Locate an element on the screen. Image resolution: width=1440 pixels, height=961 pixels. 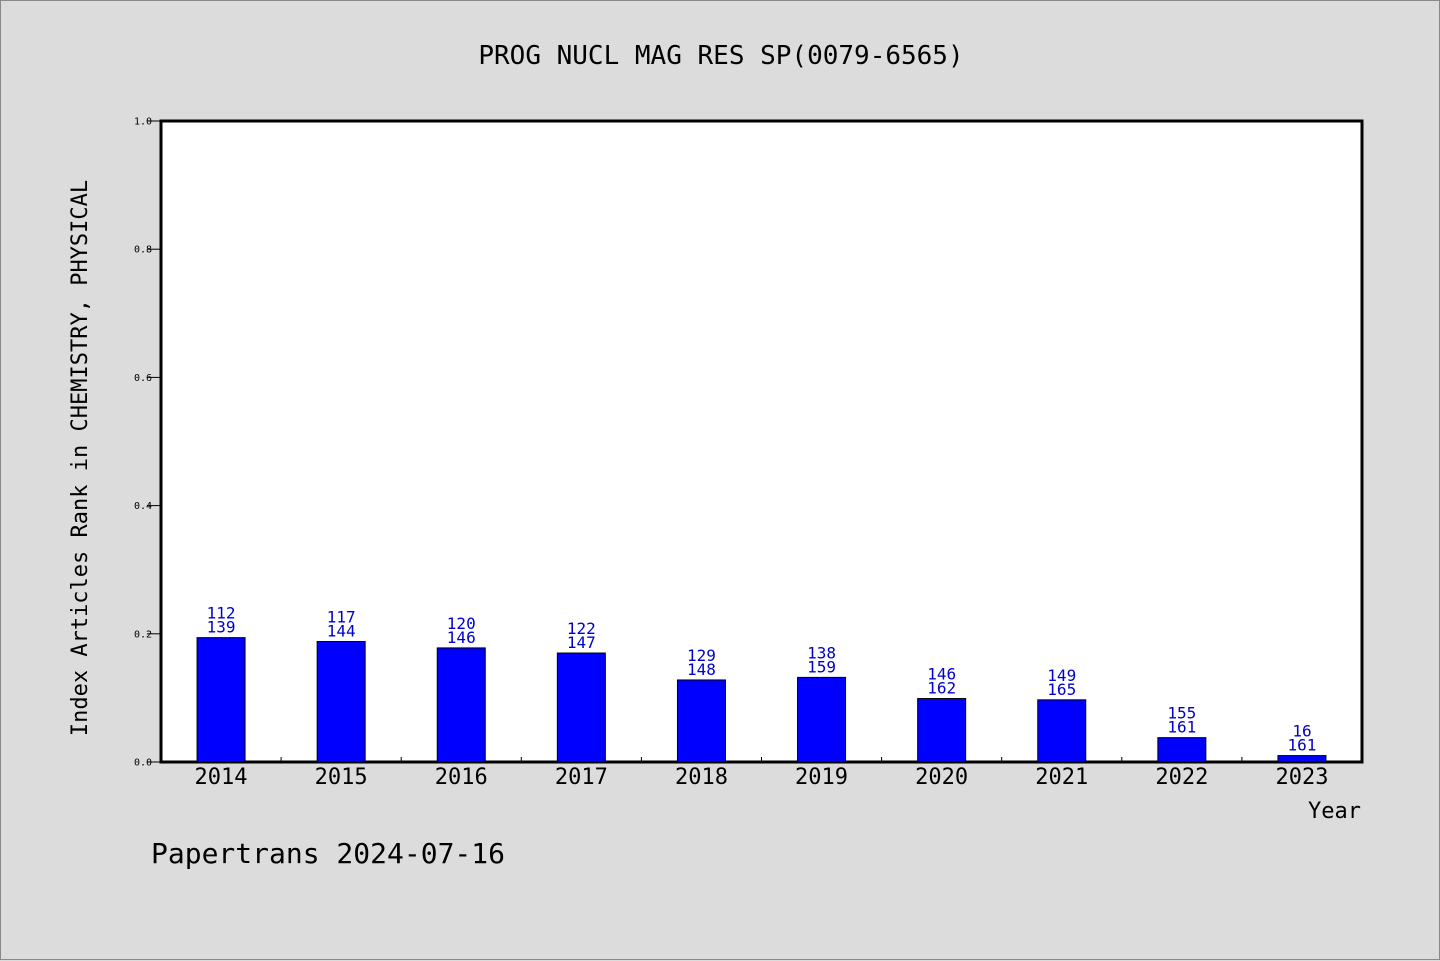
bar-rank-label: 149 is located at coordinates (1061, 675).